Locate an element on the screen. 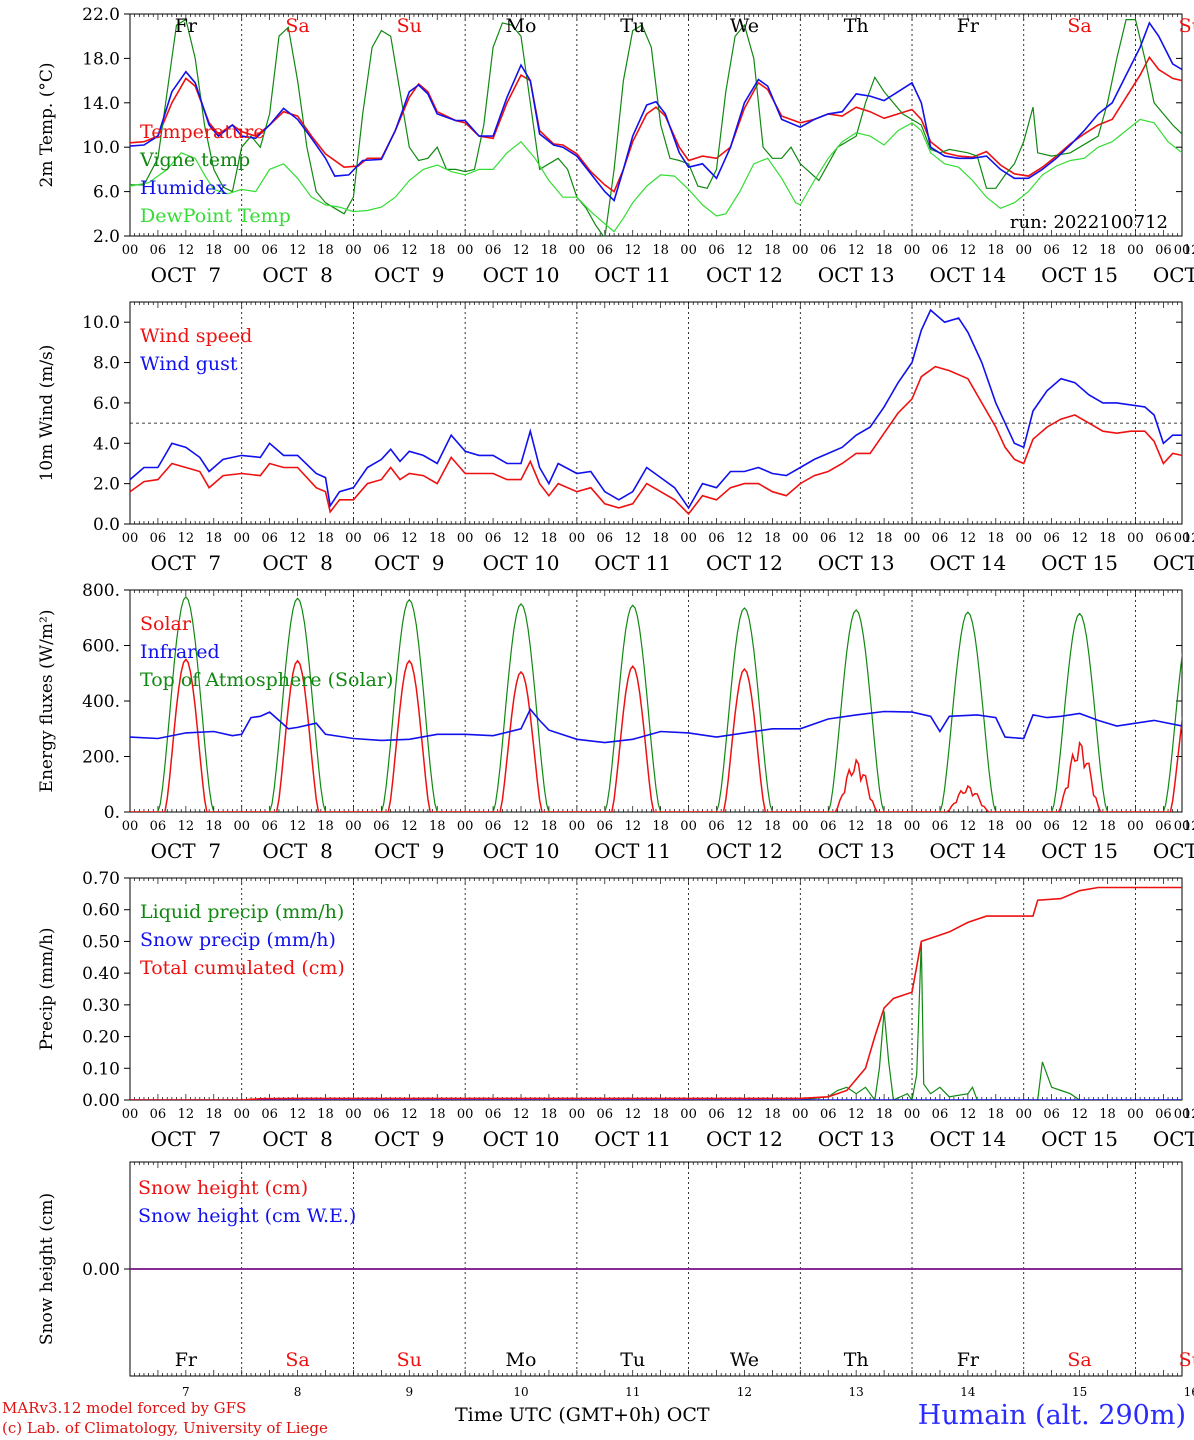 This screenshot has width=1194, height=1440. series-total-cumulated-cm- is located at coordinates (656, 993).